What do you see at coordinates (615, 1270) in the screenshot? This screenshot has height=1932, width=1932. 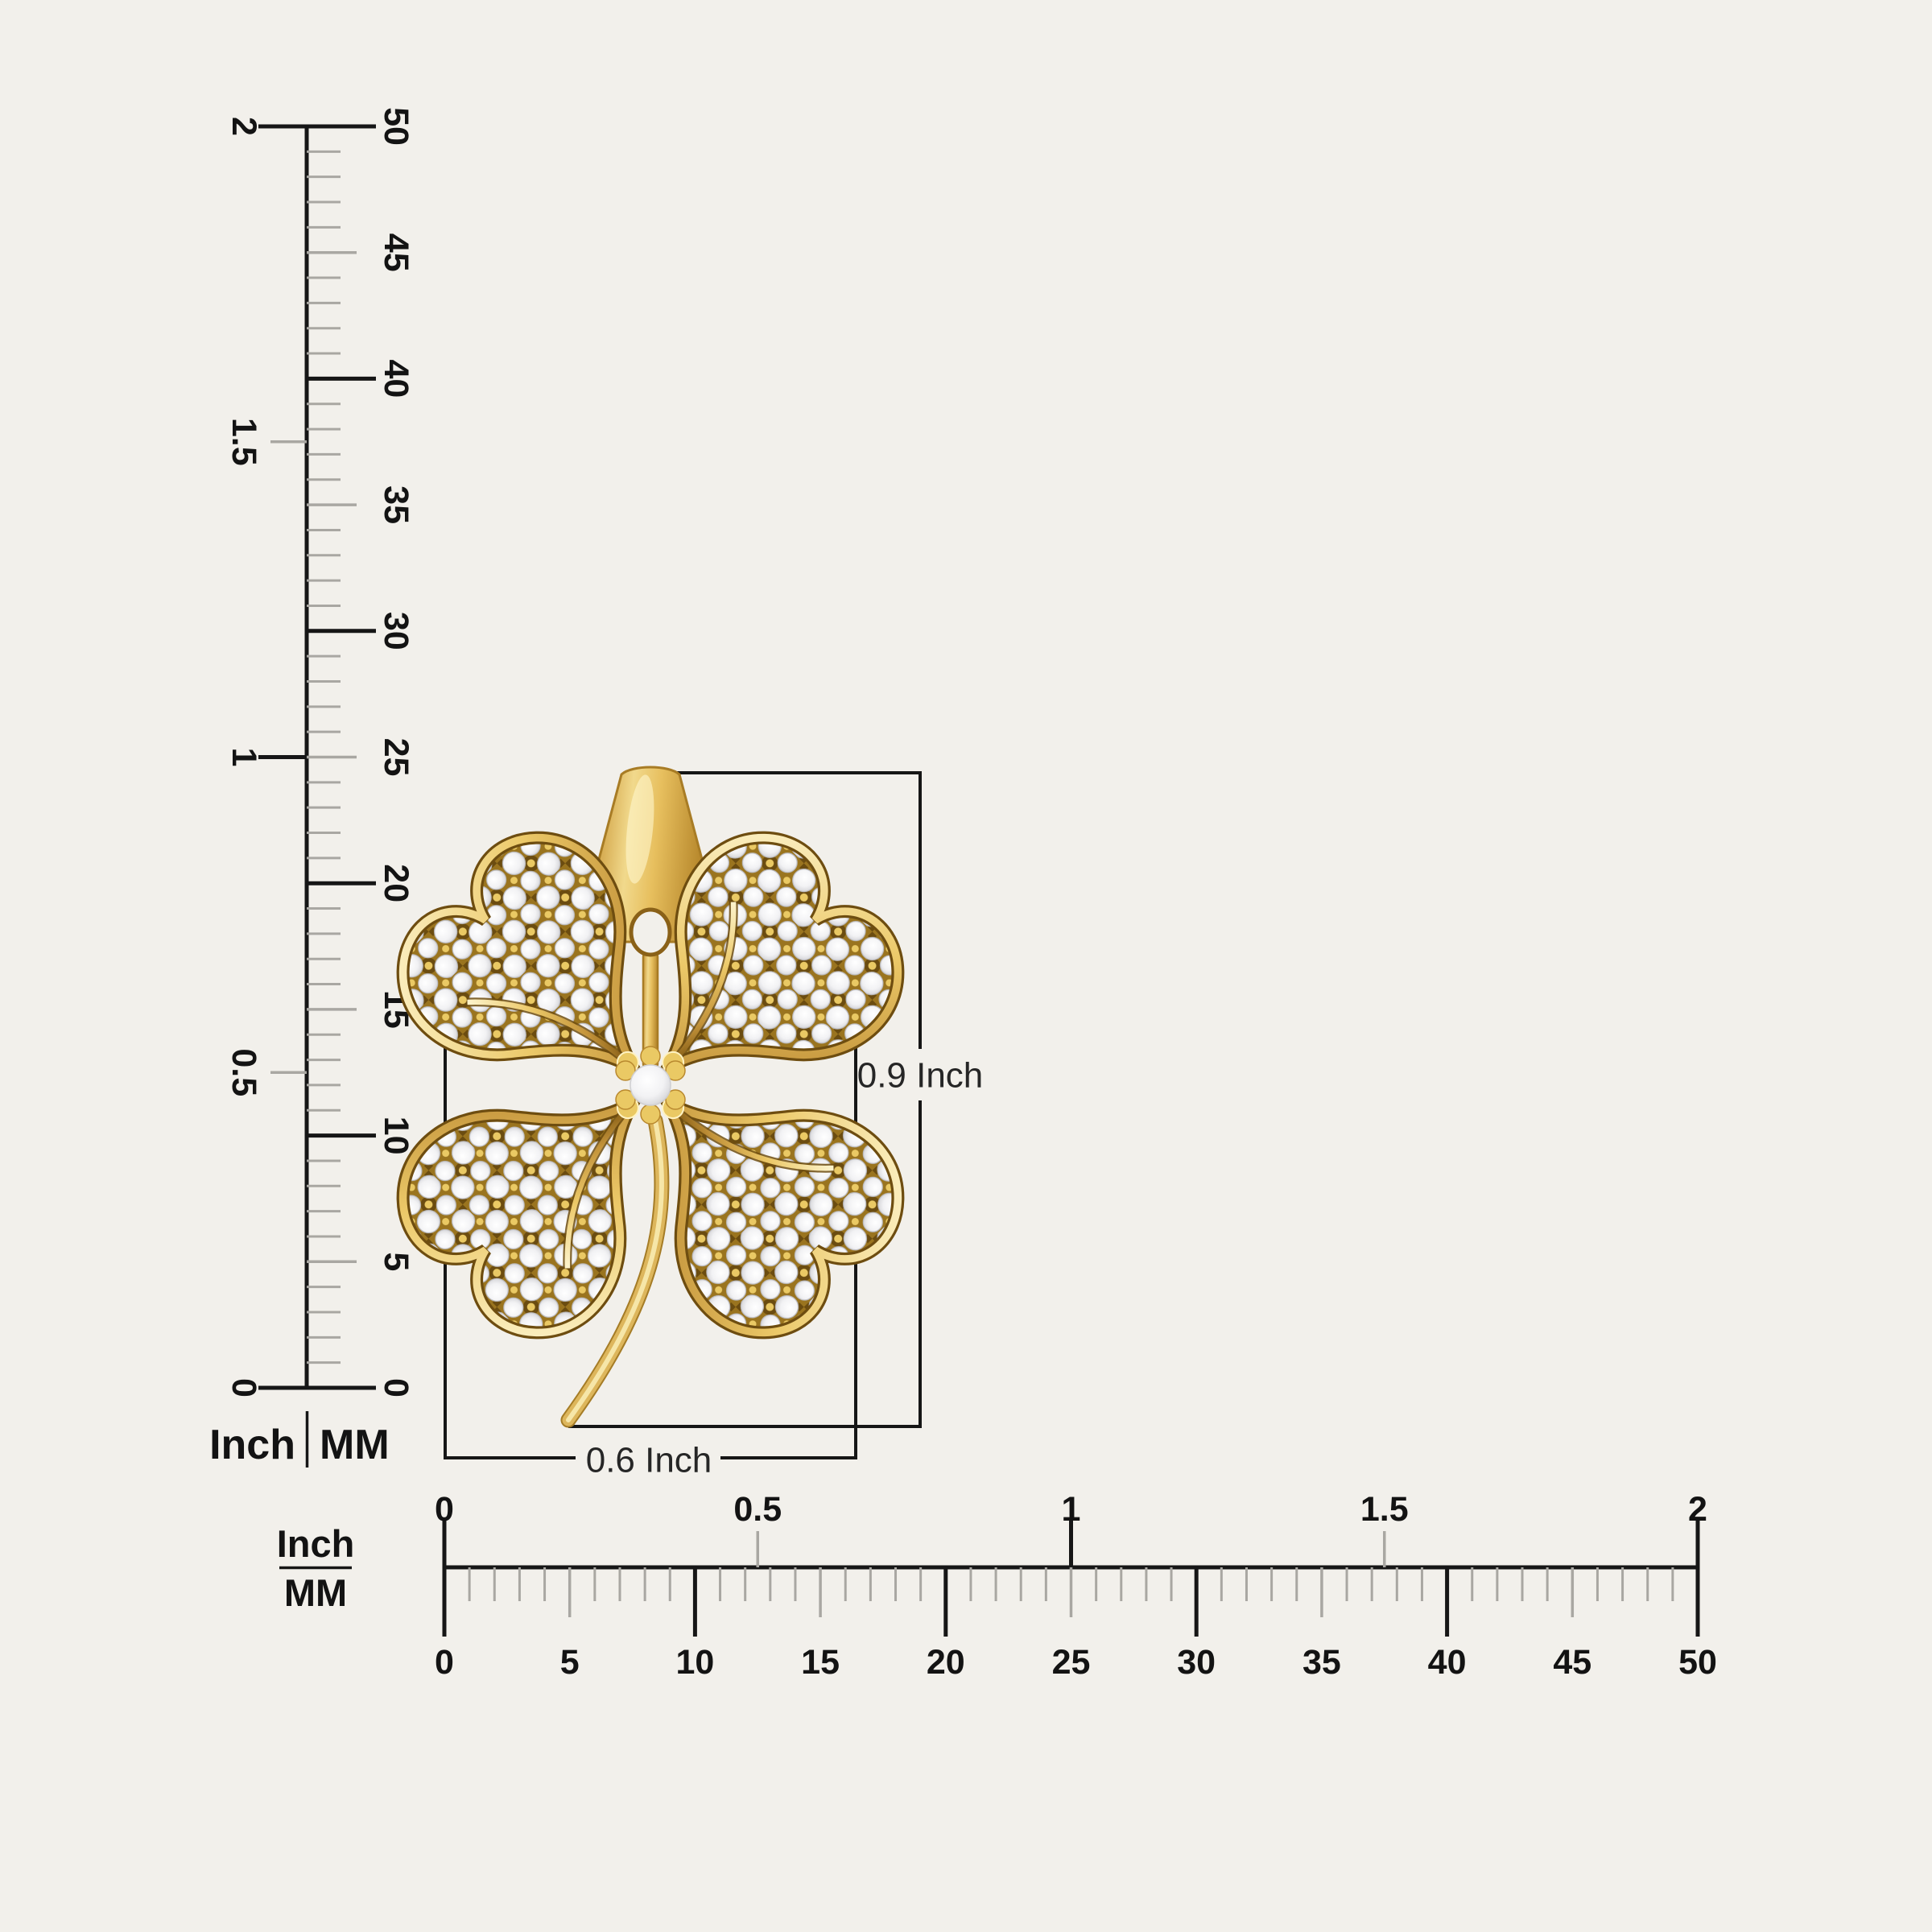 I see `pendant-stem` at bounding box center [615, 1270].